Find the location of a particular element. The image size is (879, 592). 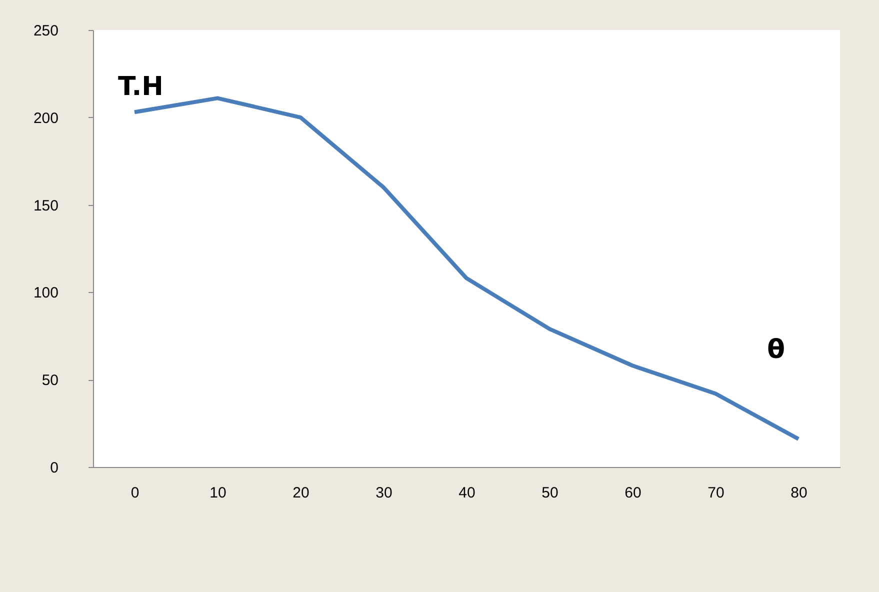

x-tick-label: 30 is located at coordinates (384, 493).